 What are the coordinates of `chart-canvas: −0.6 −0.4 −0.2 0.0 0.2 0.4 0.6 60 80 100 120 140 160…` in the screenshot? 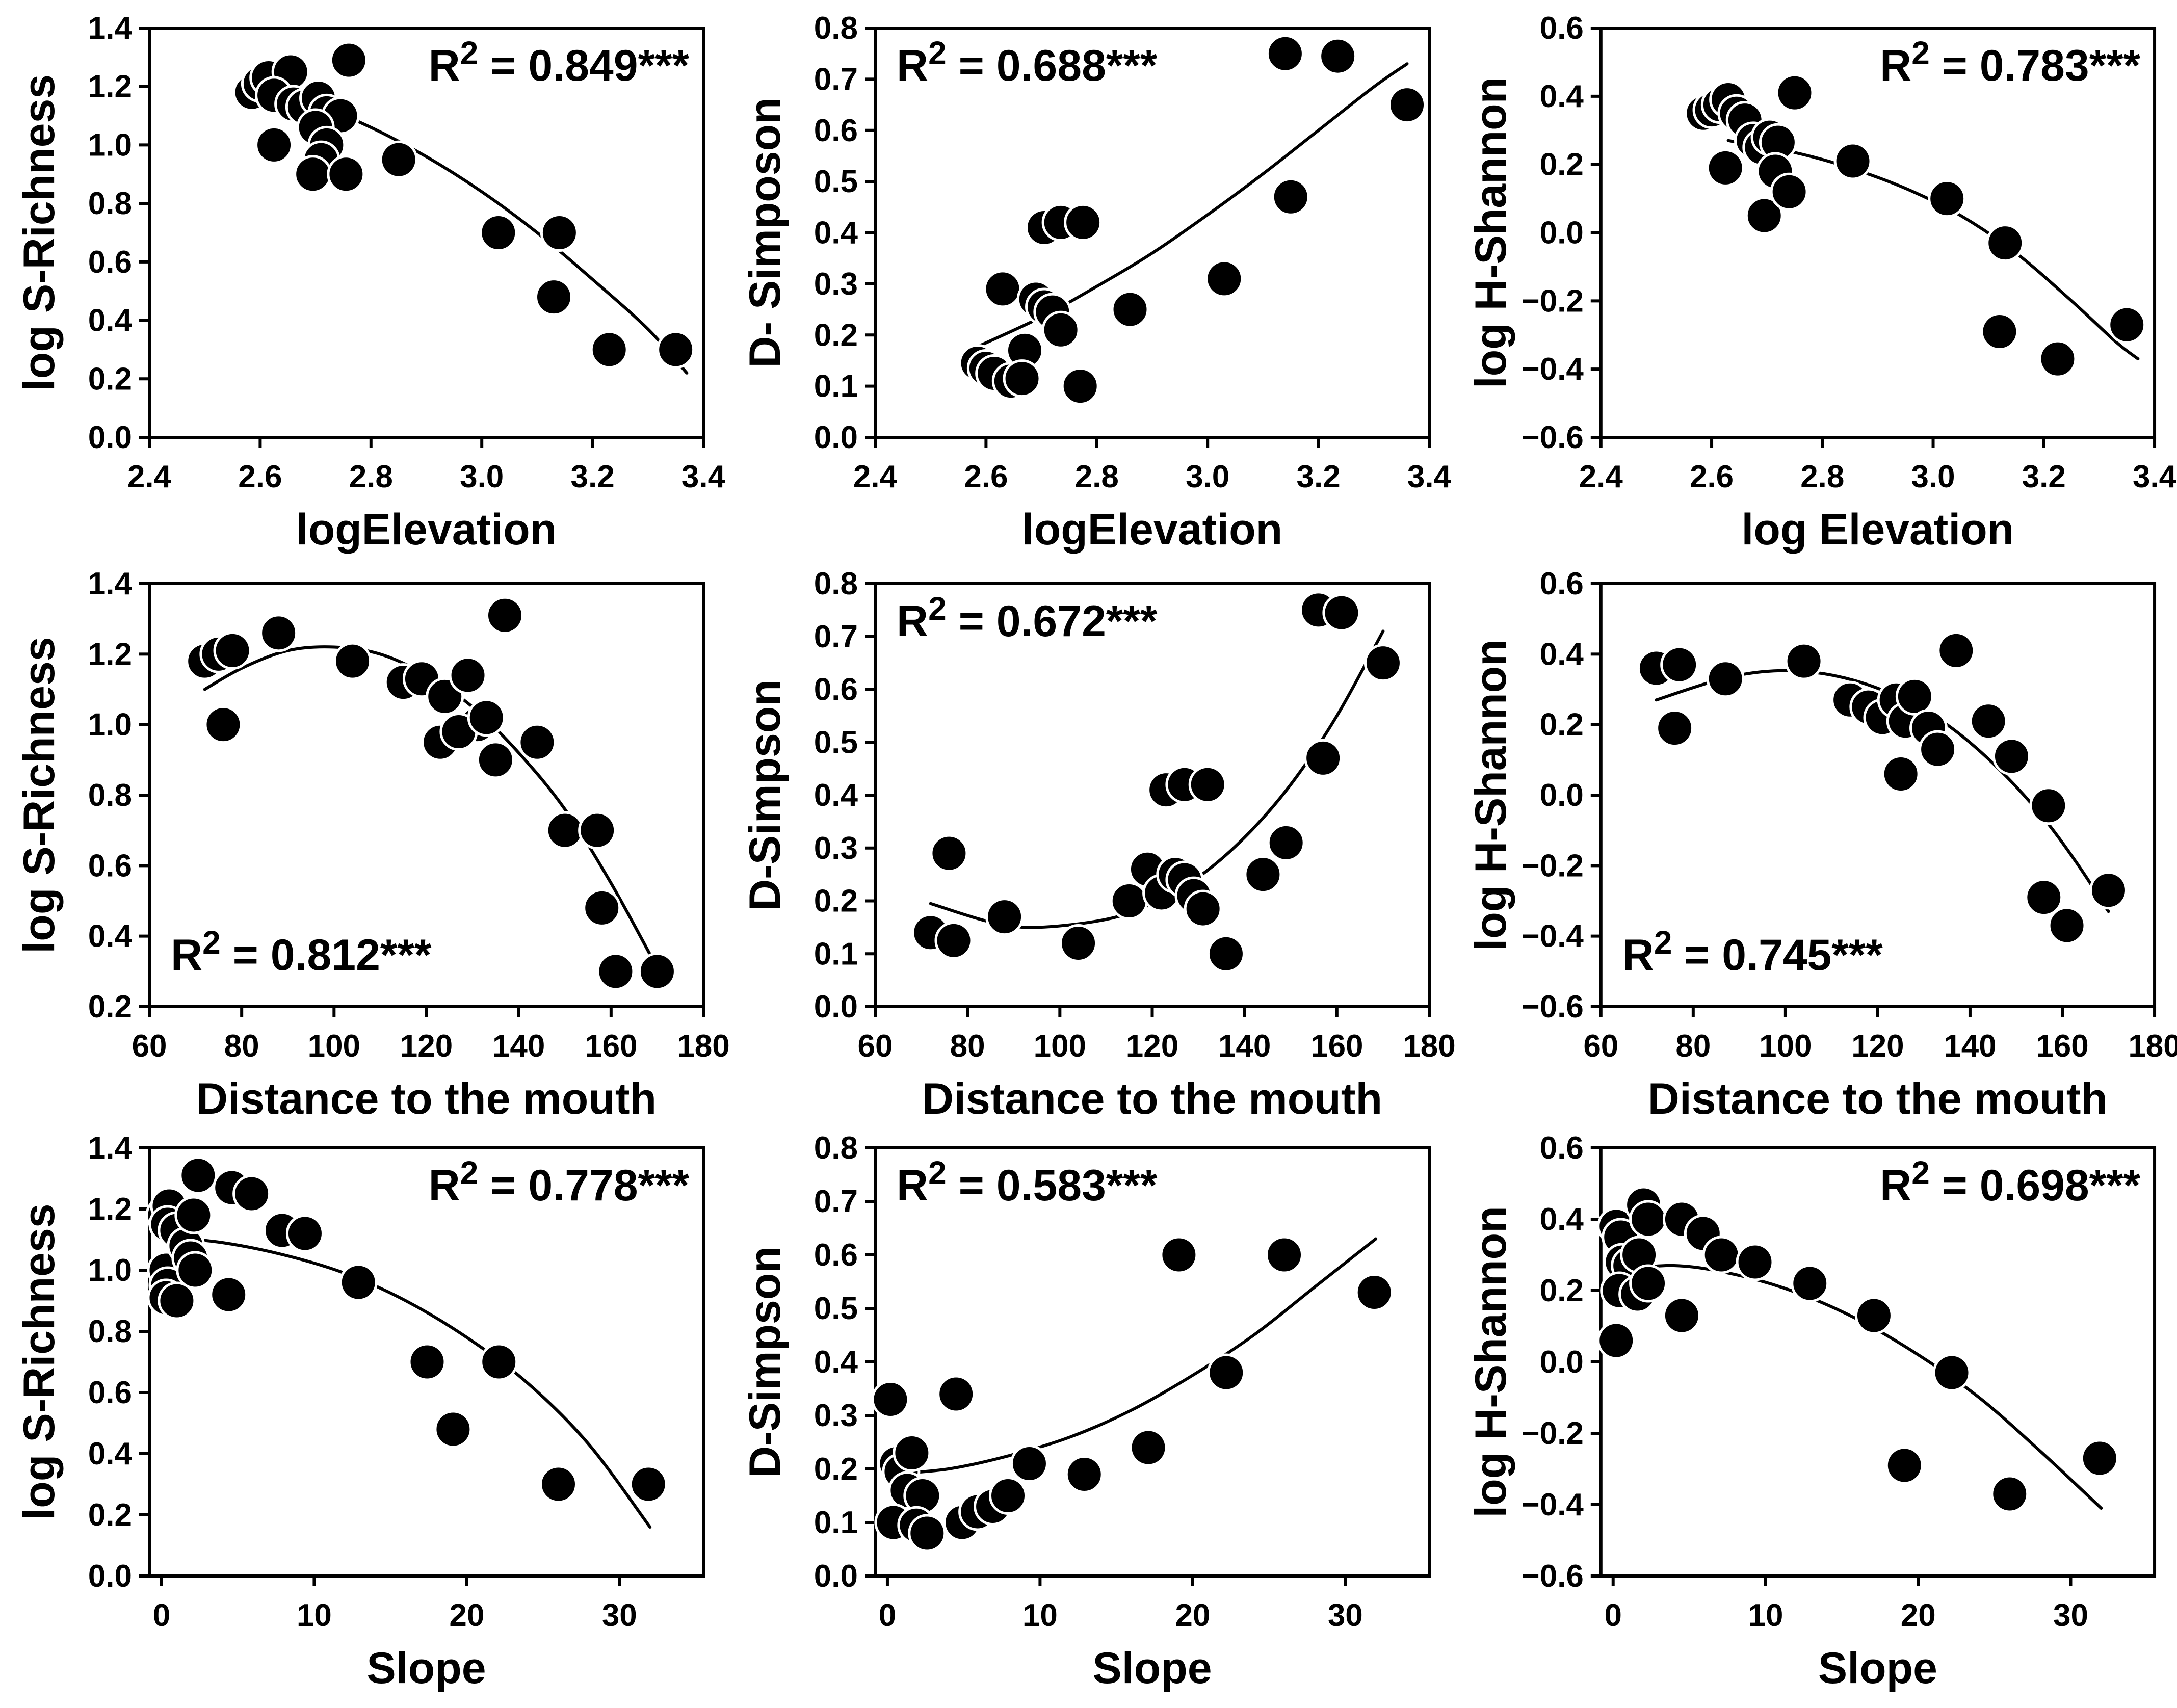 It's located at (1821, 844).